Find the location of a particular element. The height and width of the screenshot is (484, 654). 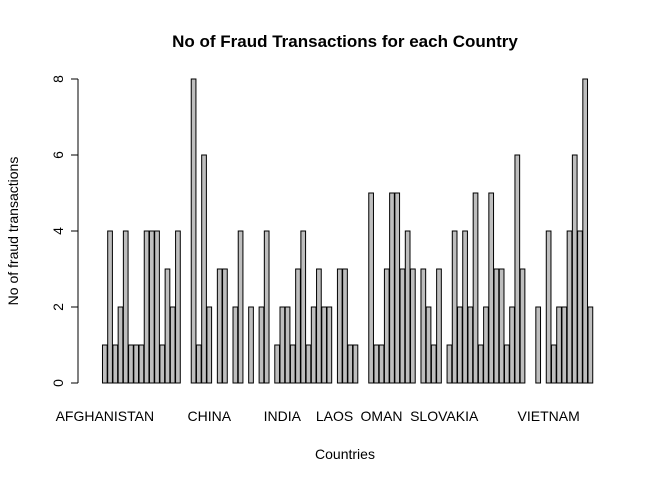

x-tick-label: VIETNAM is located at coordinates (549, 416).